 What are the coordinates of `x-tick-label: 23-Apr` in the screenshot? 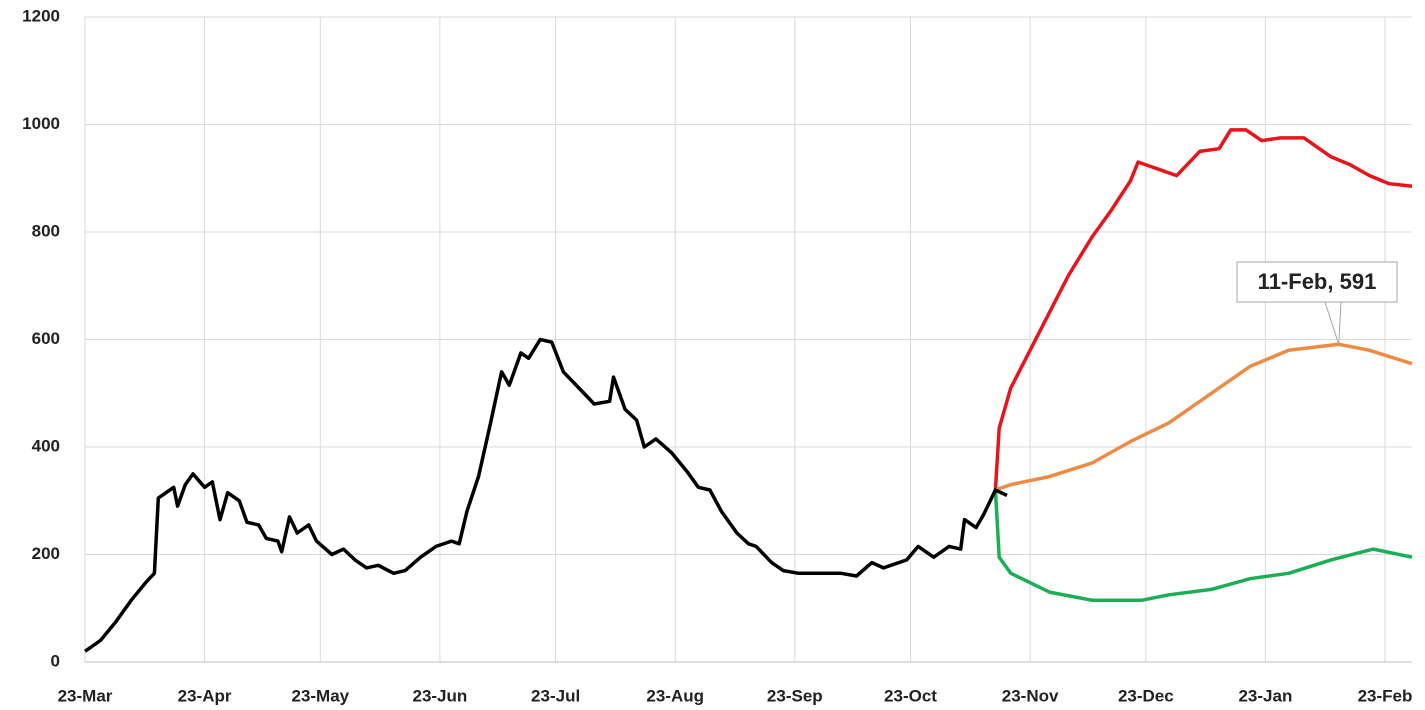 It's located at (205, 695).